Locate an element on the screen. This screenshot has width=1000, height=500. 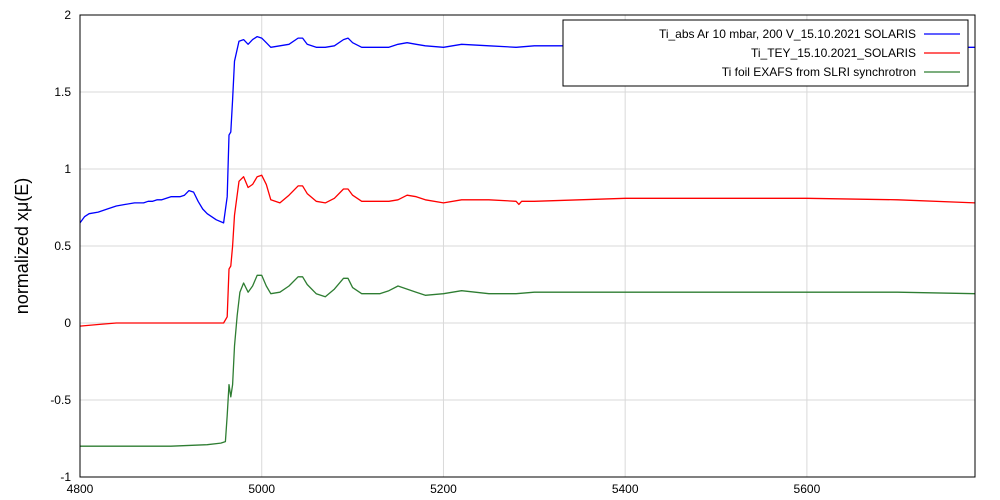
y-tick-label: 0 is located at coordinates (67, 323).